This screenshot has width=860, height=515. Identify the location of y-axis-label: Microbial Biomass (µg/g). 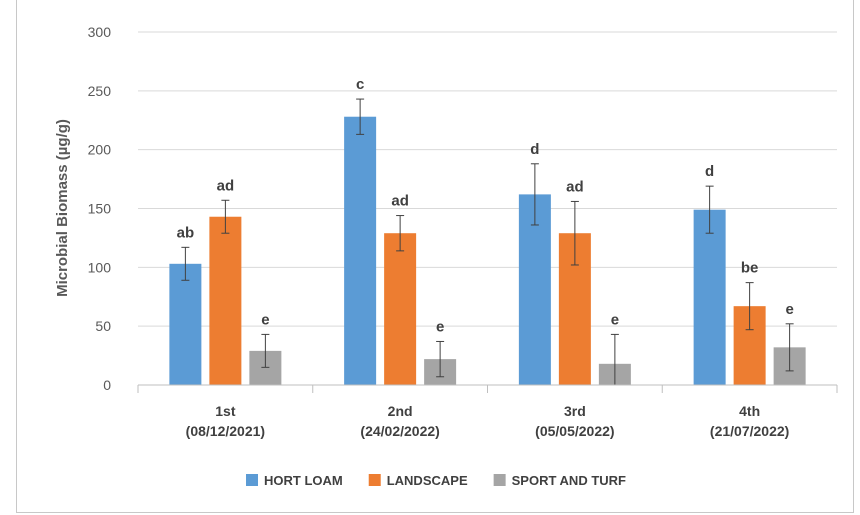
(62, 208).